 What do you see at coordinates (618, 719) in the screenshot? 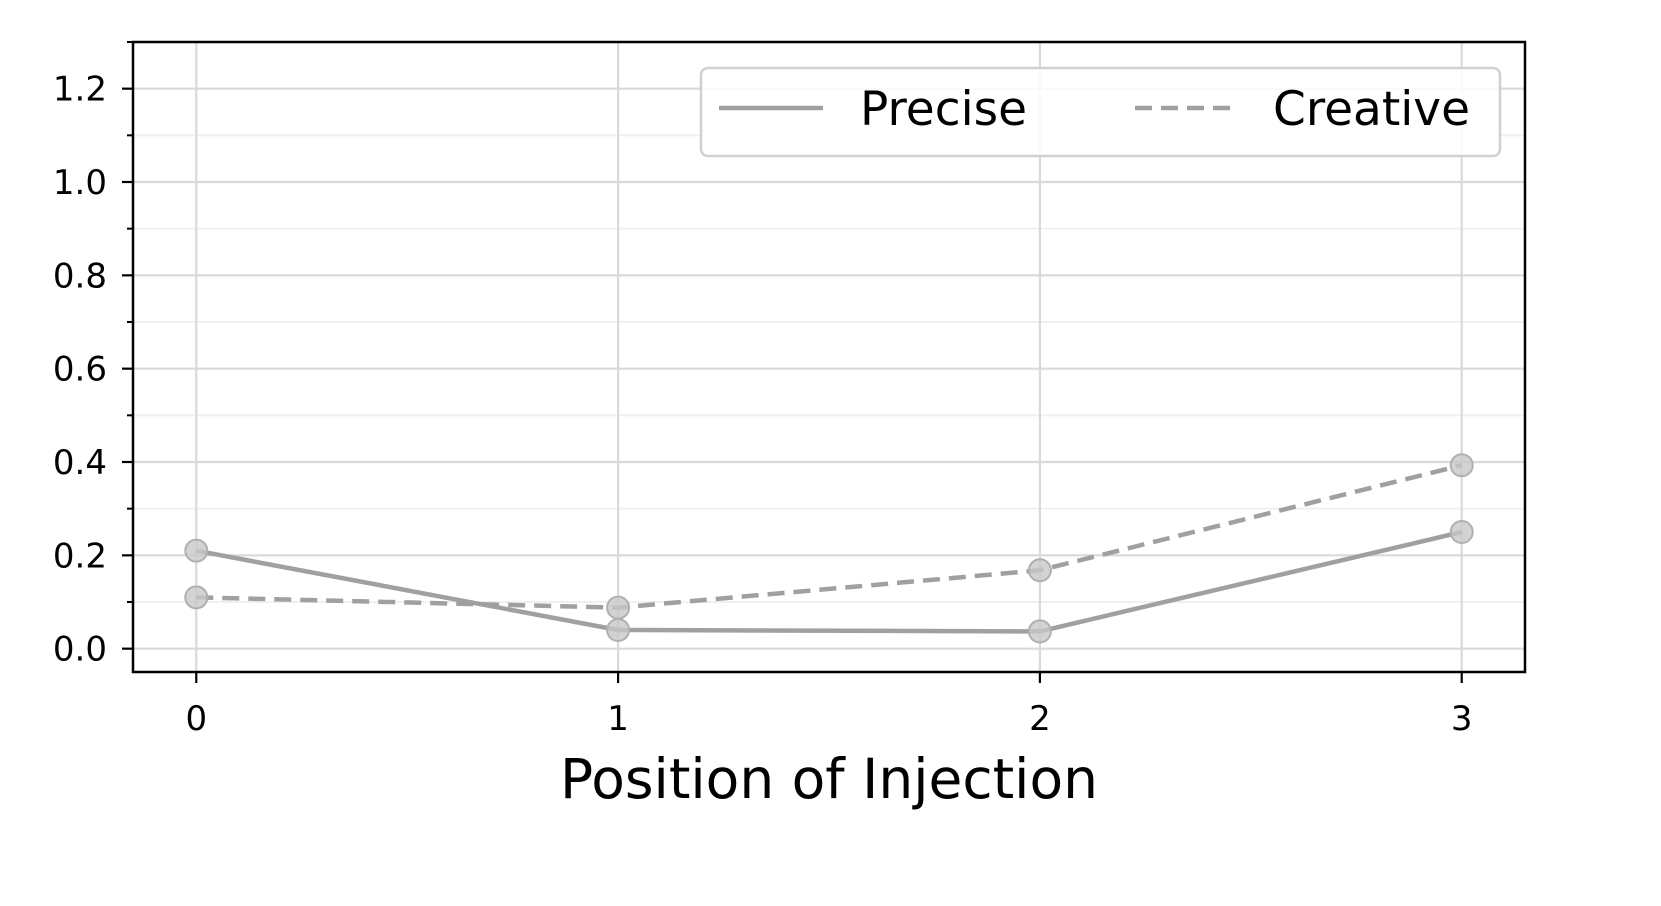
I see `x-tick-label: 1` at bounding box center [618, 719].